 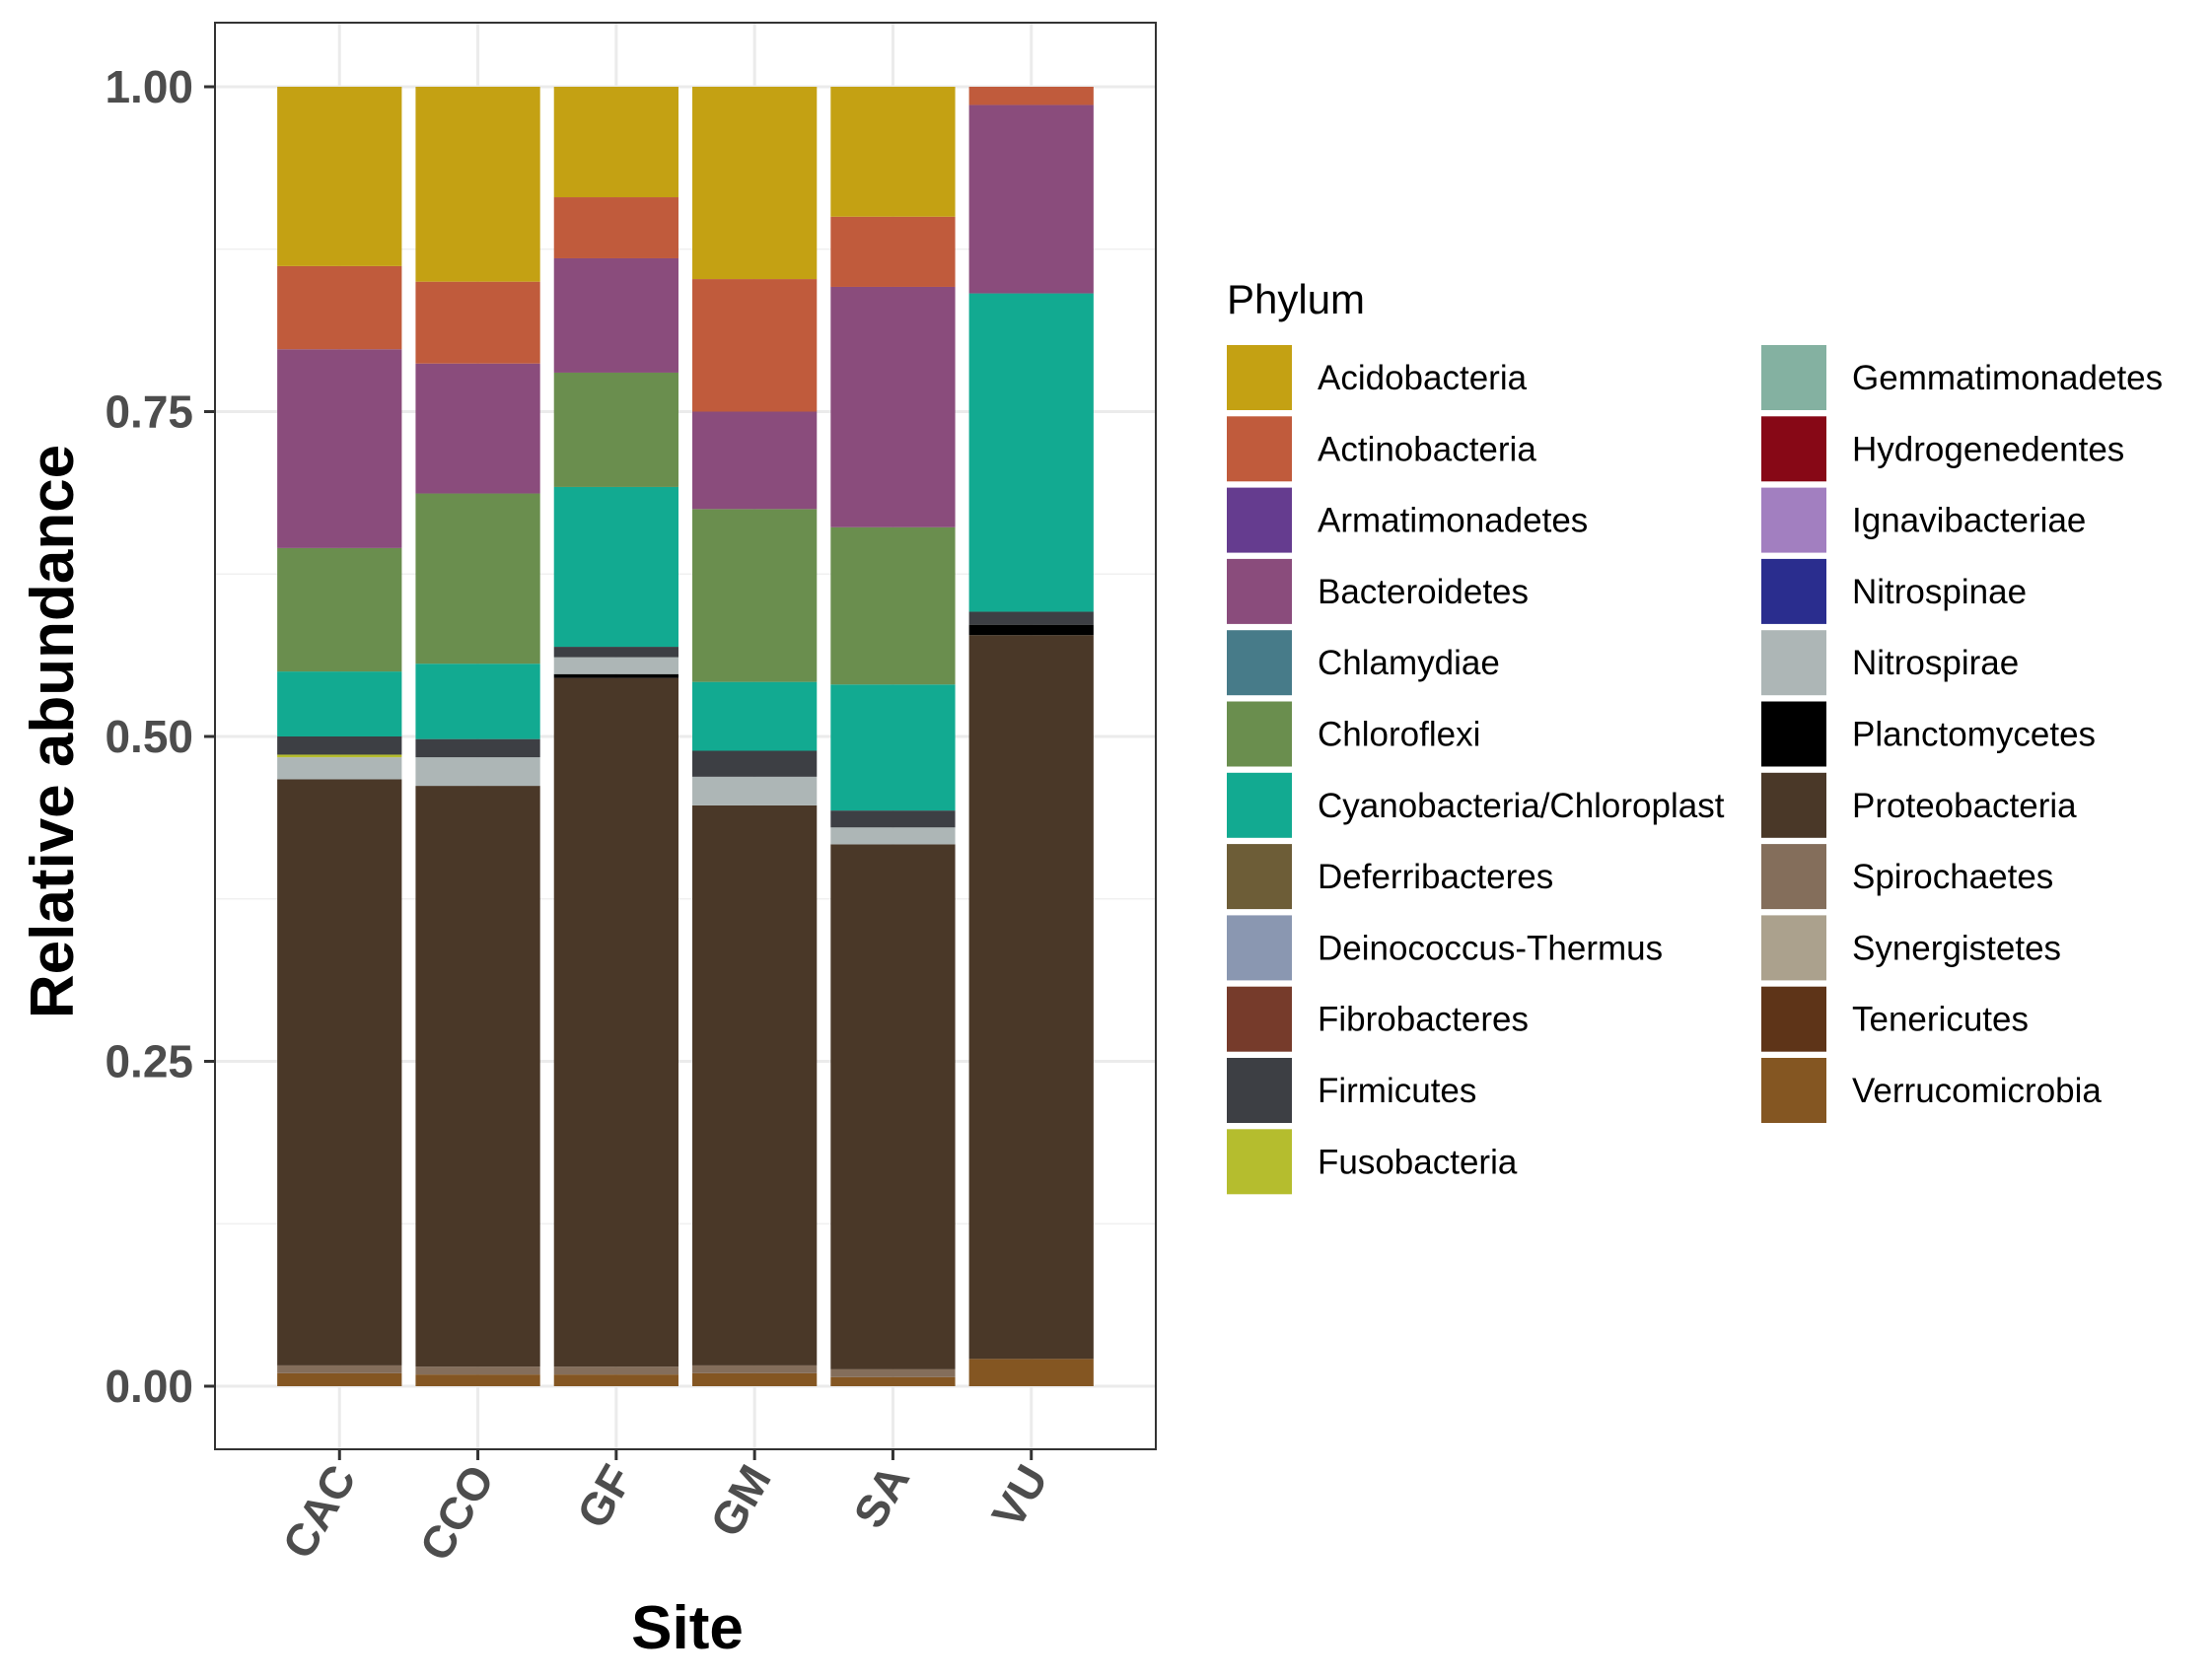 What do you see at coordinates (1952, 877) in the screenshot?
I see `legend-label: Spirochaetes` at bounding box center [1952, 877].